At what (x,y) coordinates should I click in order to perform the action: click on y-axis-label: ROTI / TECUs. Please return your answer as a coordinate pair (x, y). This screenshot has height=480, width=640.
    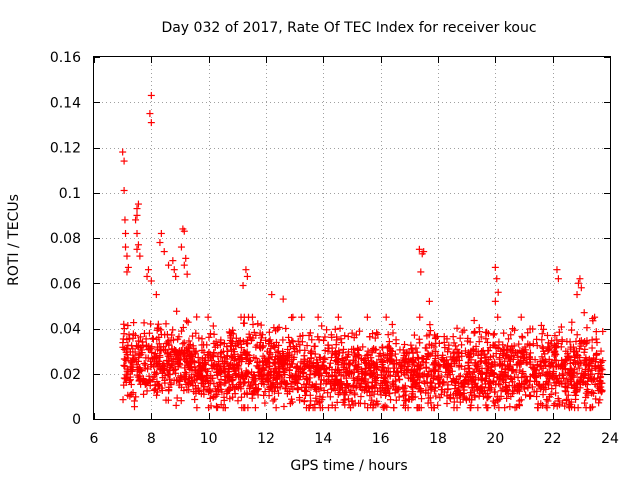
    Looking at the image, I should click on (14, 240).